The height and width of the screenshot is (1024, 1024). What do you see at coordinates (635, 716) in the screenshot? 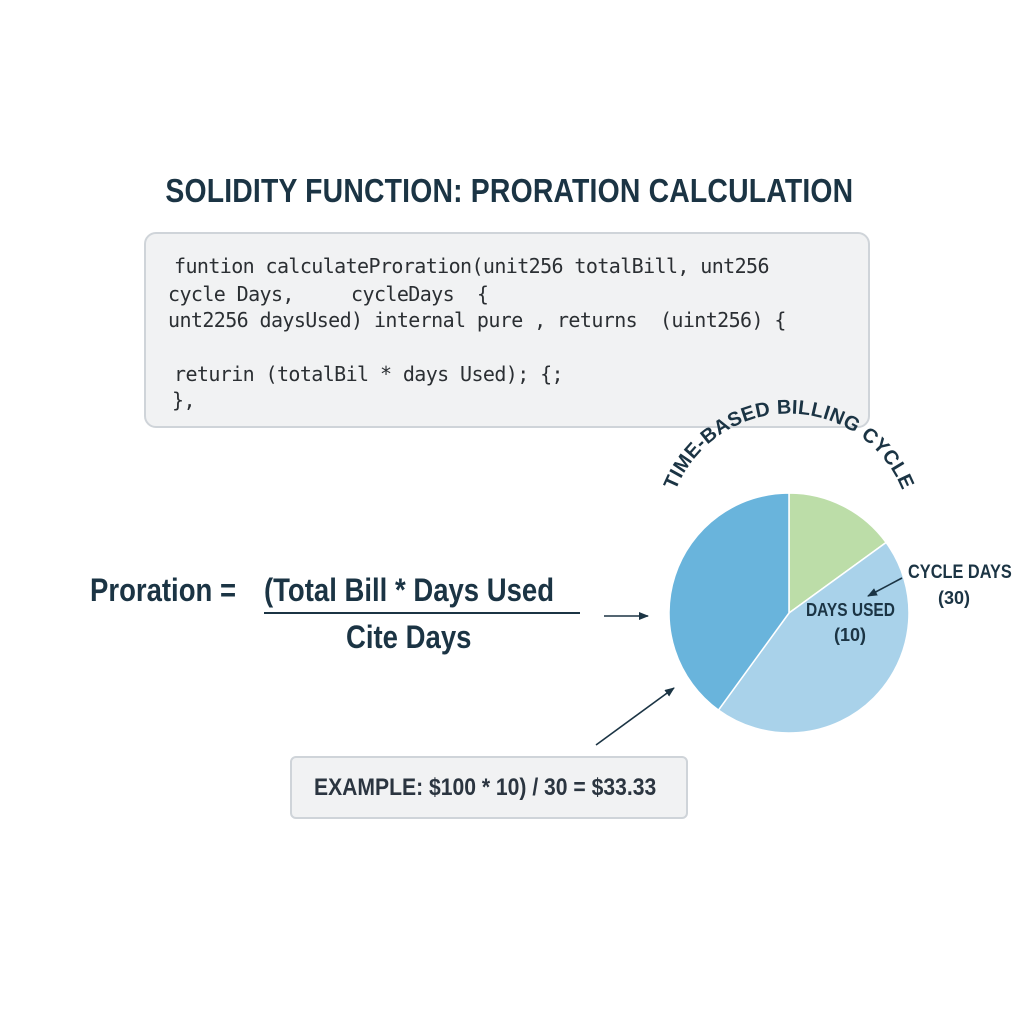
I see `example-arrow` at bounding box center [635, 716].